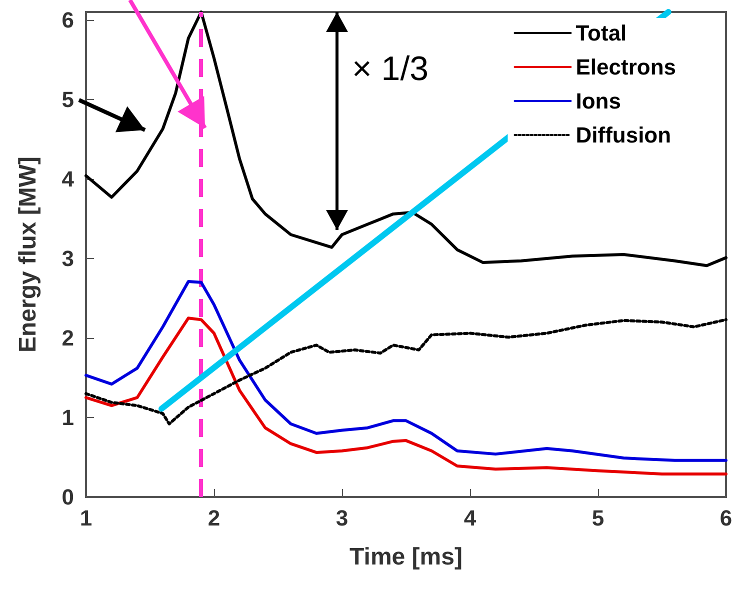 This screenshot has width=742, height=594. I want to click on x-tick-label: 6, so click(726, 518).